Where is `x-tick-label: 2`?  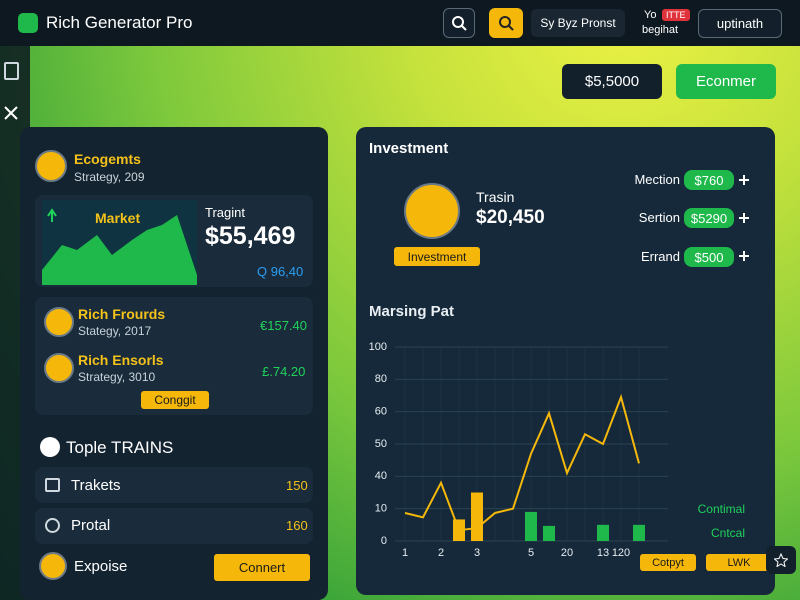 x-tick-label: 2 is located at coordinates (441, 553).